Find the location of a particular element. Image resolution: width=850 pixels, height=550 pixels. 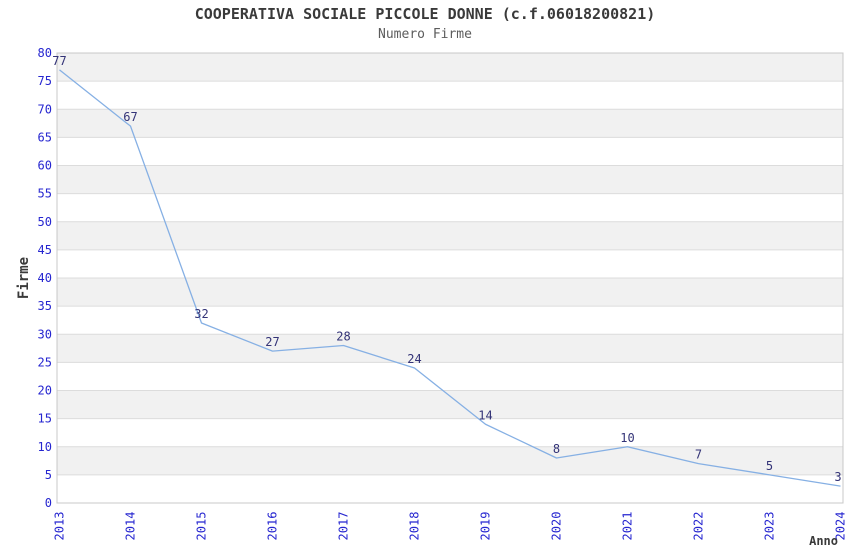

point-label: 67 is located at coordinates (130, 117).